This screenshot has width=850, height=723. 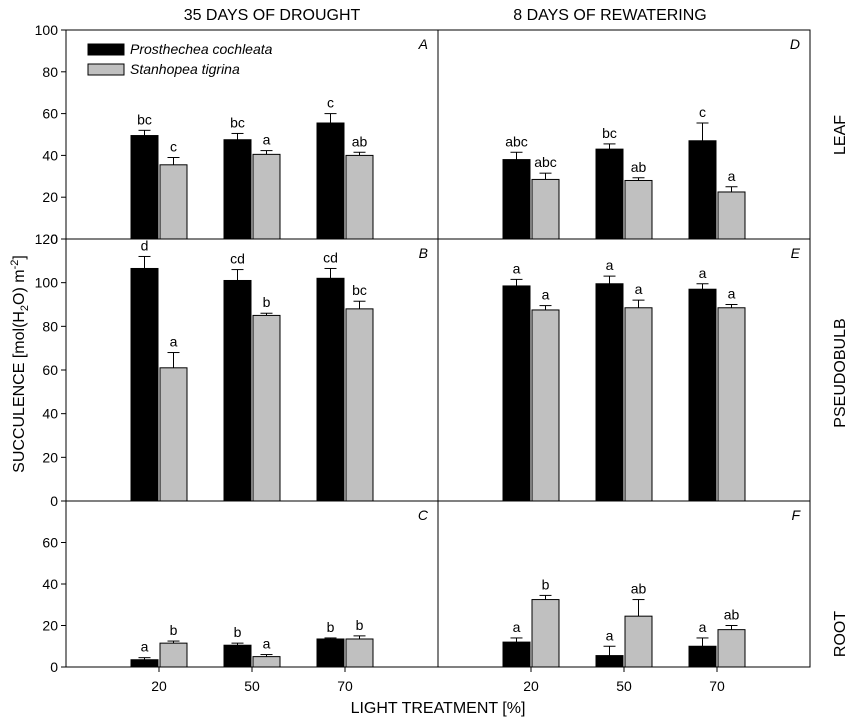 What do you see at coordinates (50, 584) in the screenshot?
I see `panel-c-ytick-label: 40` at bounding box center [50, 584].